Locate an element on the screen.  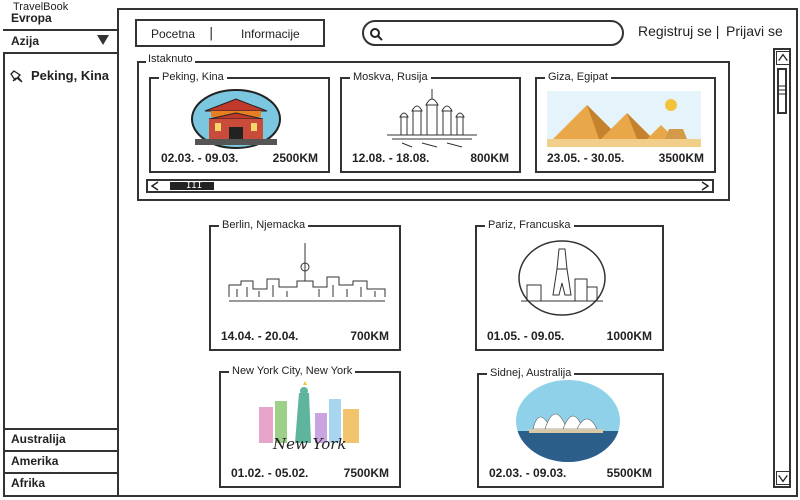
app-title: TravelBook is located at coordinates (41, 7).